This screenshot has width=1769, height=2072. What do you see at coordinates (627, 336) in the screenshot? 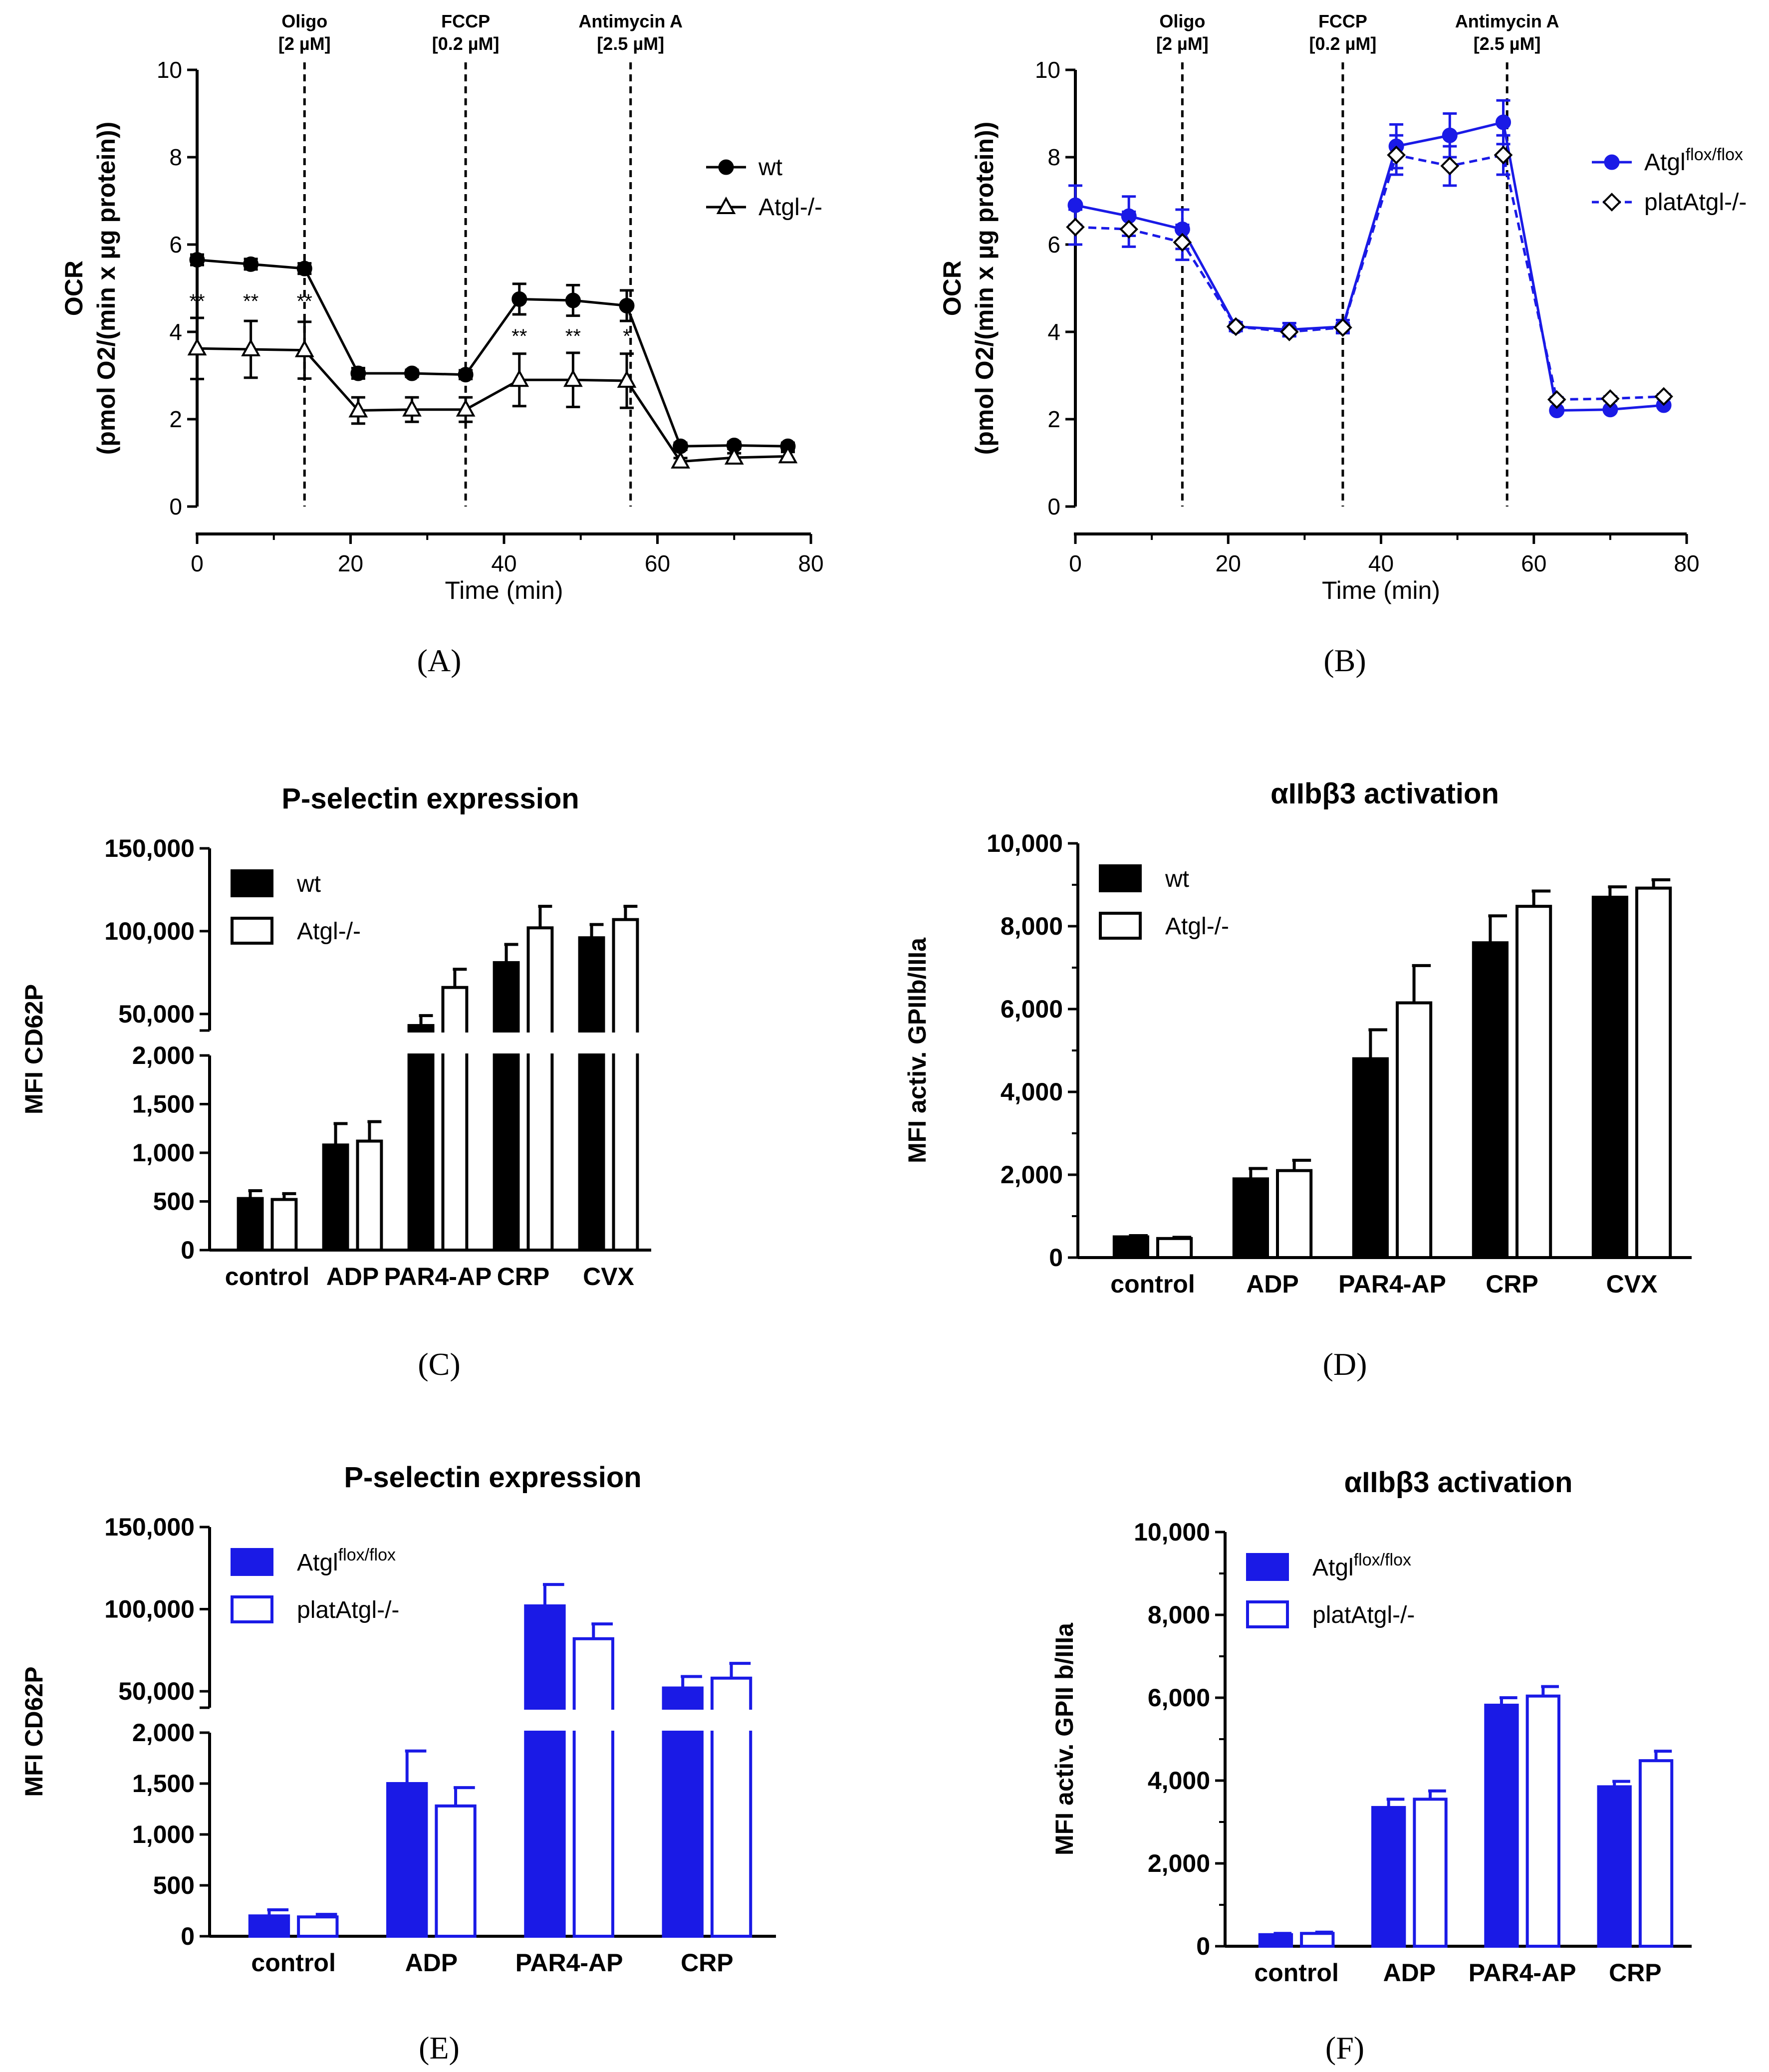
I see `significance-mark: *` at bounding box center [627, 336].